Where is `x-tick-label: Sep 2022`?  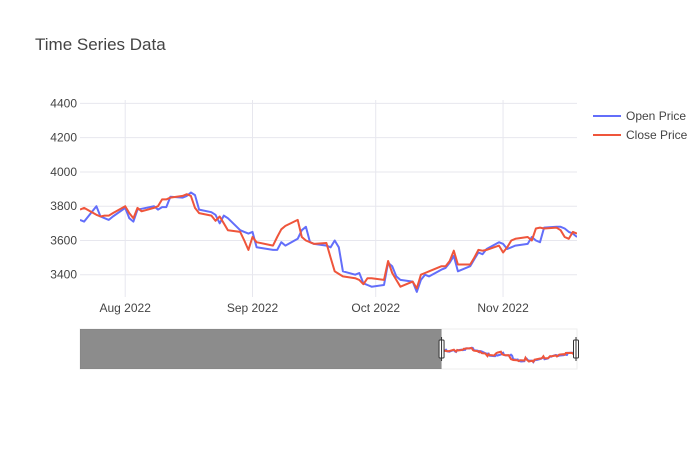
x-tick-label: Sep 2022 is located at coordinates (253, 308).